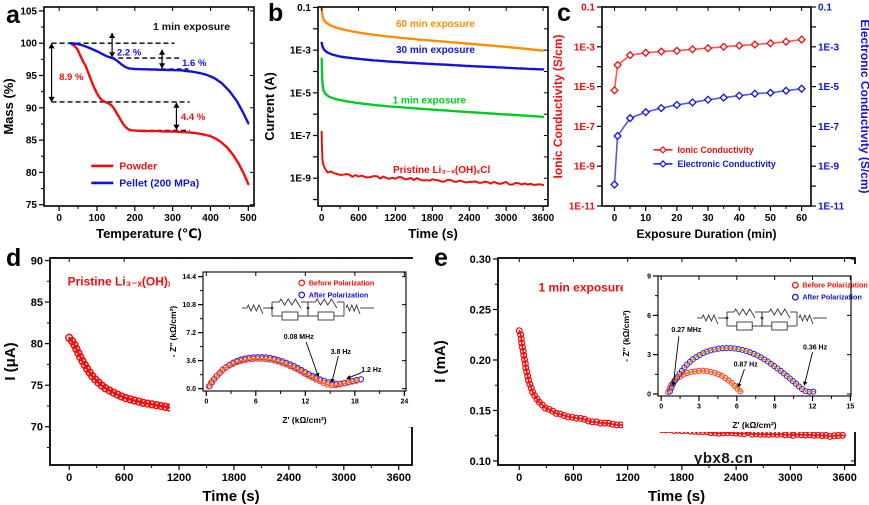 Image resolution: width=869 pixels, height=505 pixels. I want to click on panel-label-d: d, so click(14, 258).